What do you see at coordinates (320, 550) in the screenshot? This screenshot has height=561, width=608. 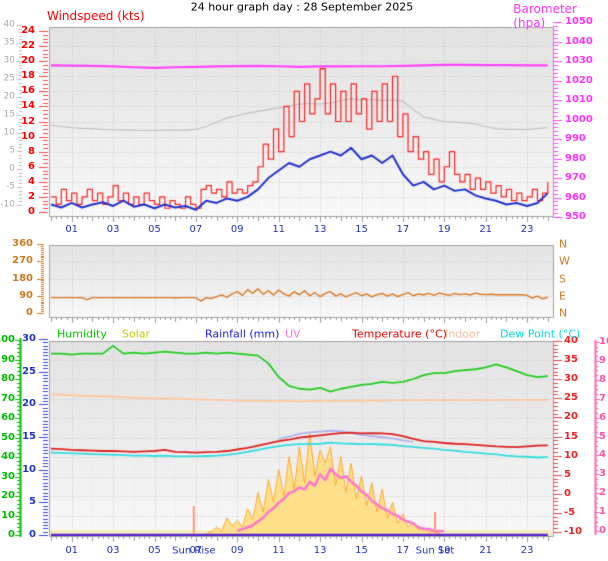 I see `hour-label-bottom: 13` at bounding box center [320, 550].